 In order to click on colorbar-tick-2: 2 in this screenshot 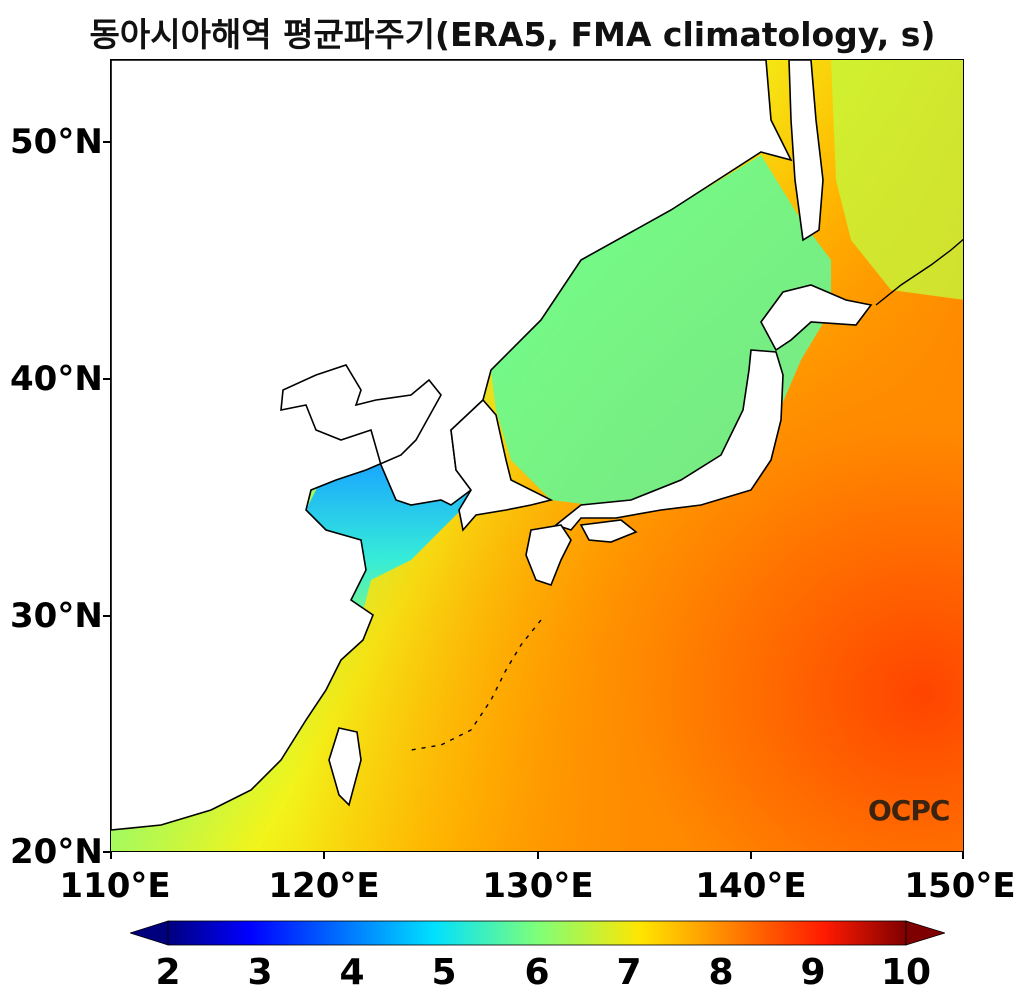, I will do `click(168, 972)`.